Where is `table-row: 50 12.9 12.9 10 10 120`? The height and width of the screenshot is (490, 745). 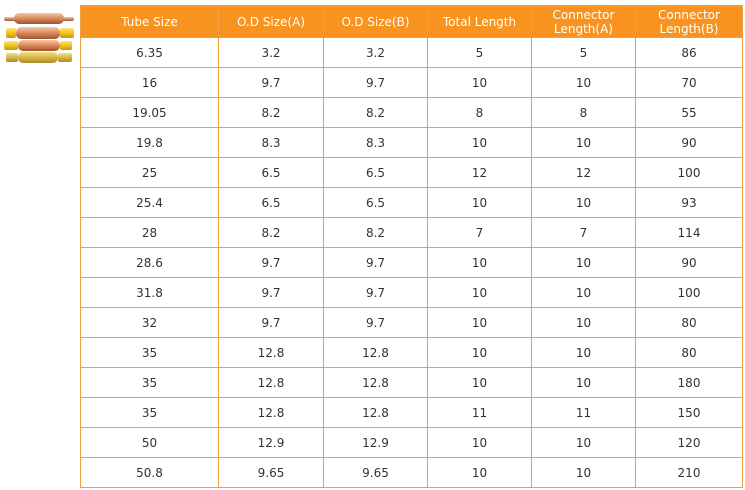 table-row: 50 12.9 12.9 10 10 120 is located at coordinates (411, 442).